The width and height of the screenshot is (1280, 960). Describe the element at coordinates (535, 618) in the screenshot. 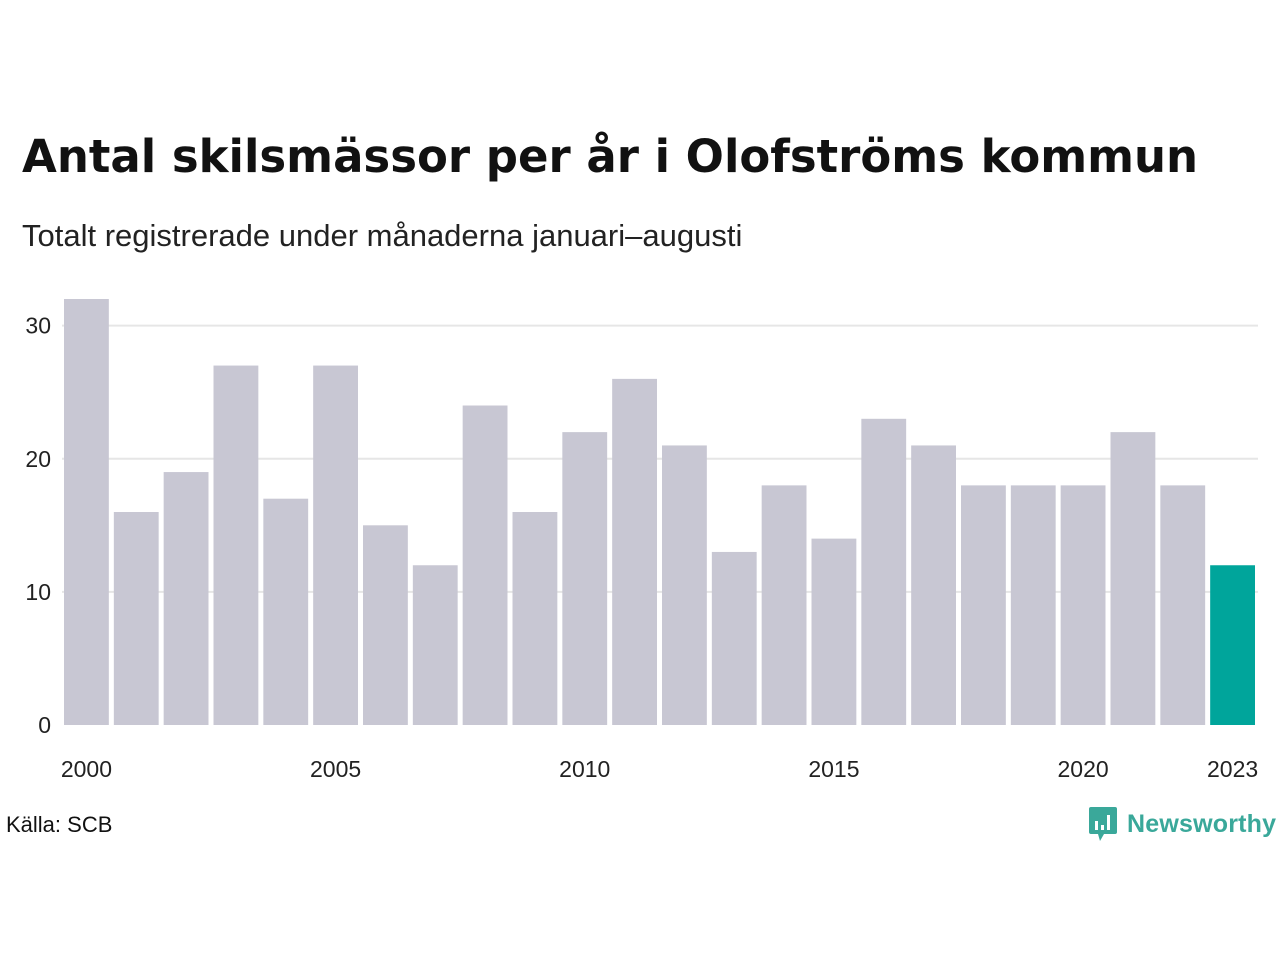

I see `bar-2009` at that location.